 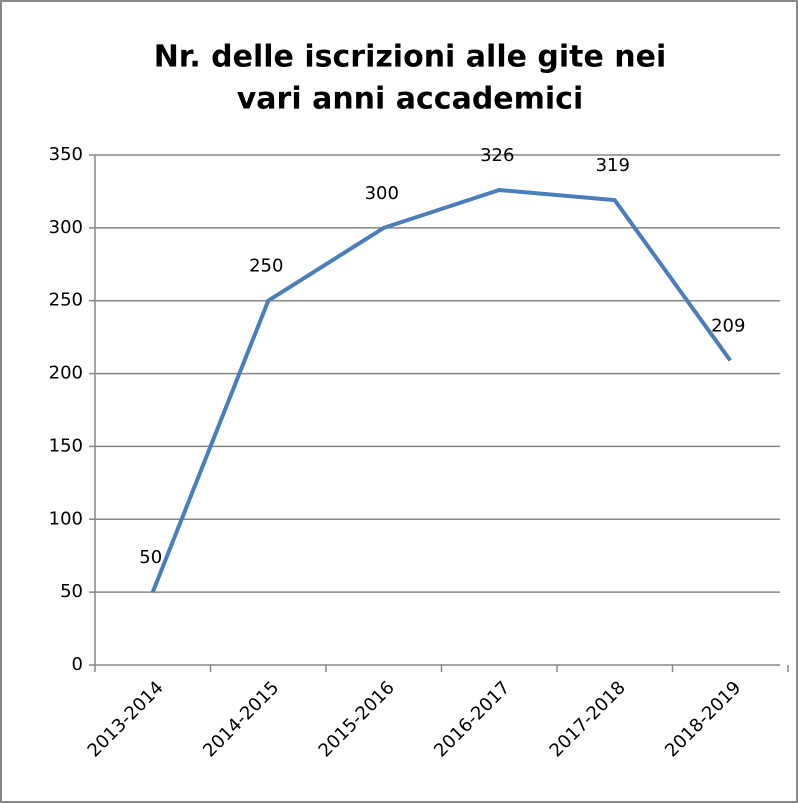 I want to click on data-label: 319, so click(x=613, y=165).